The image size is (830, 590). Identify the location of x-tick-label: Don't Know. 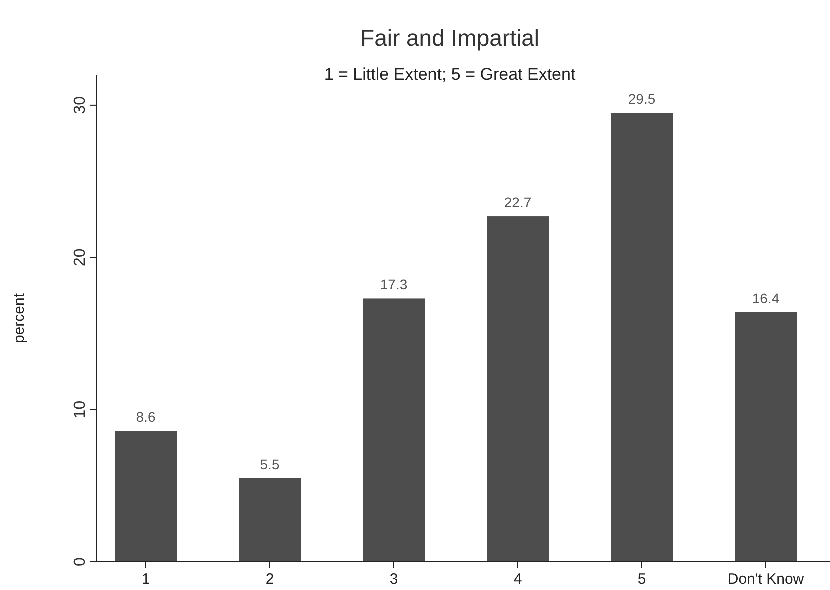
(766, 579).